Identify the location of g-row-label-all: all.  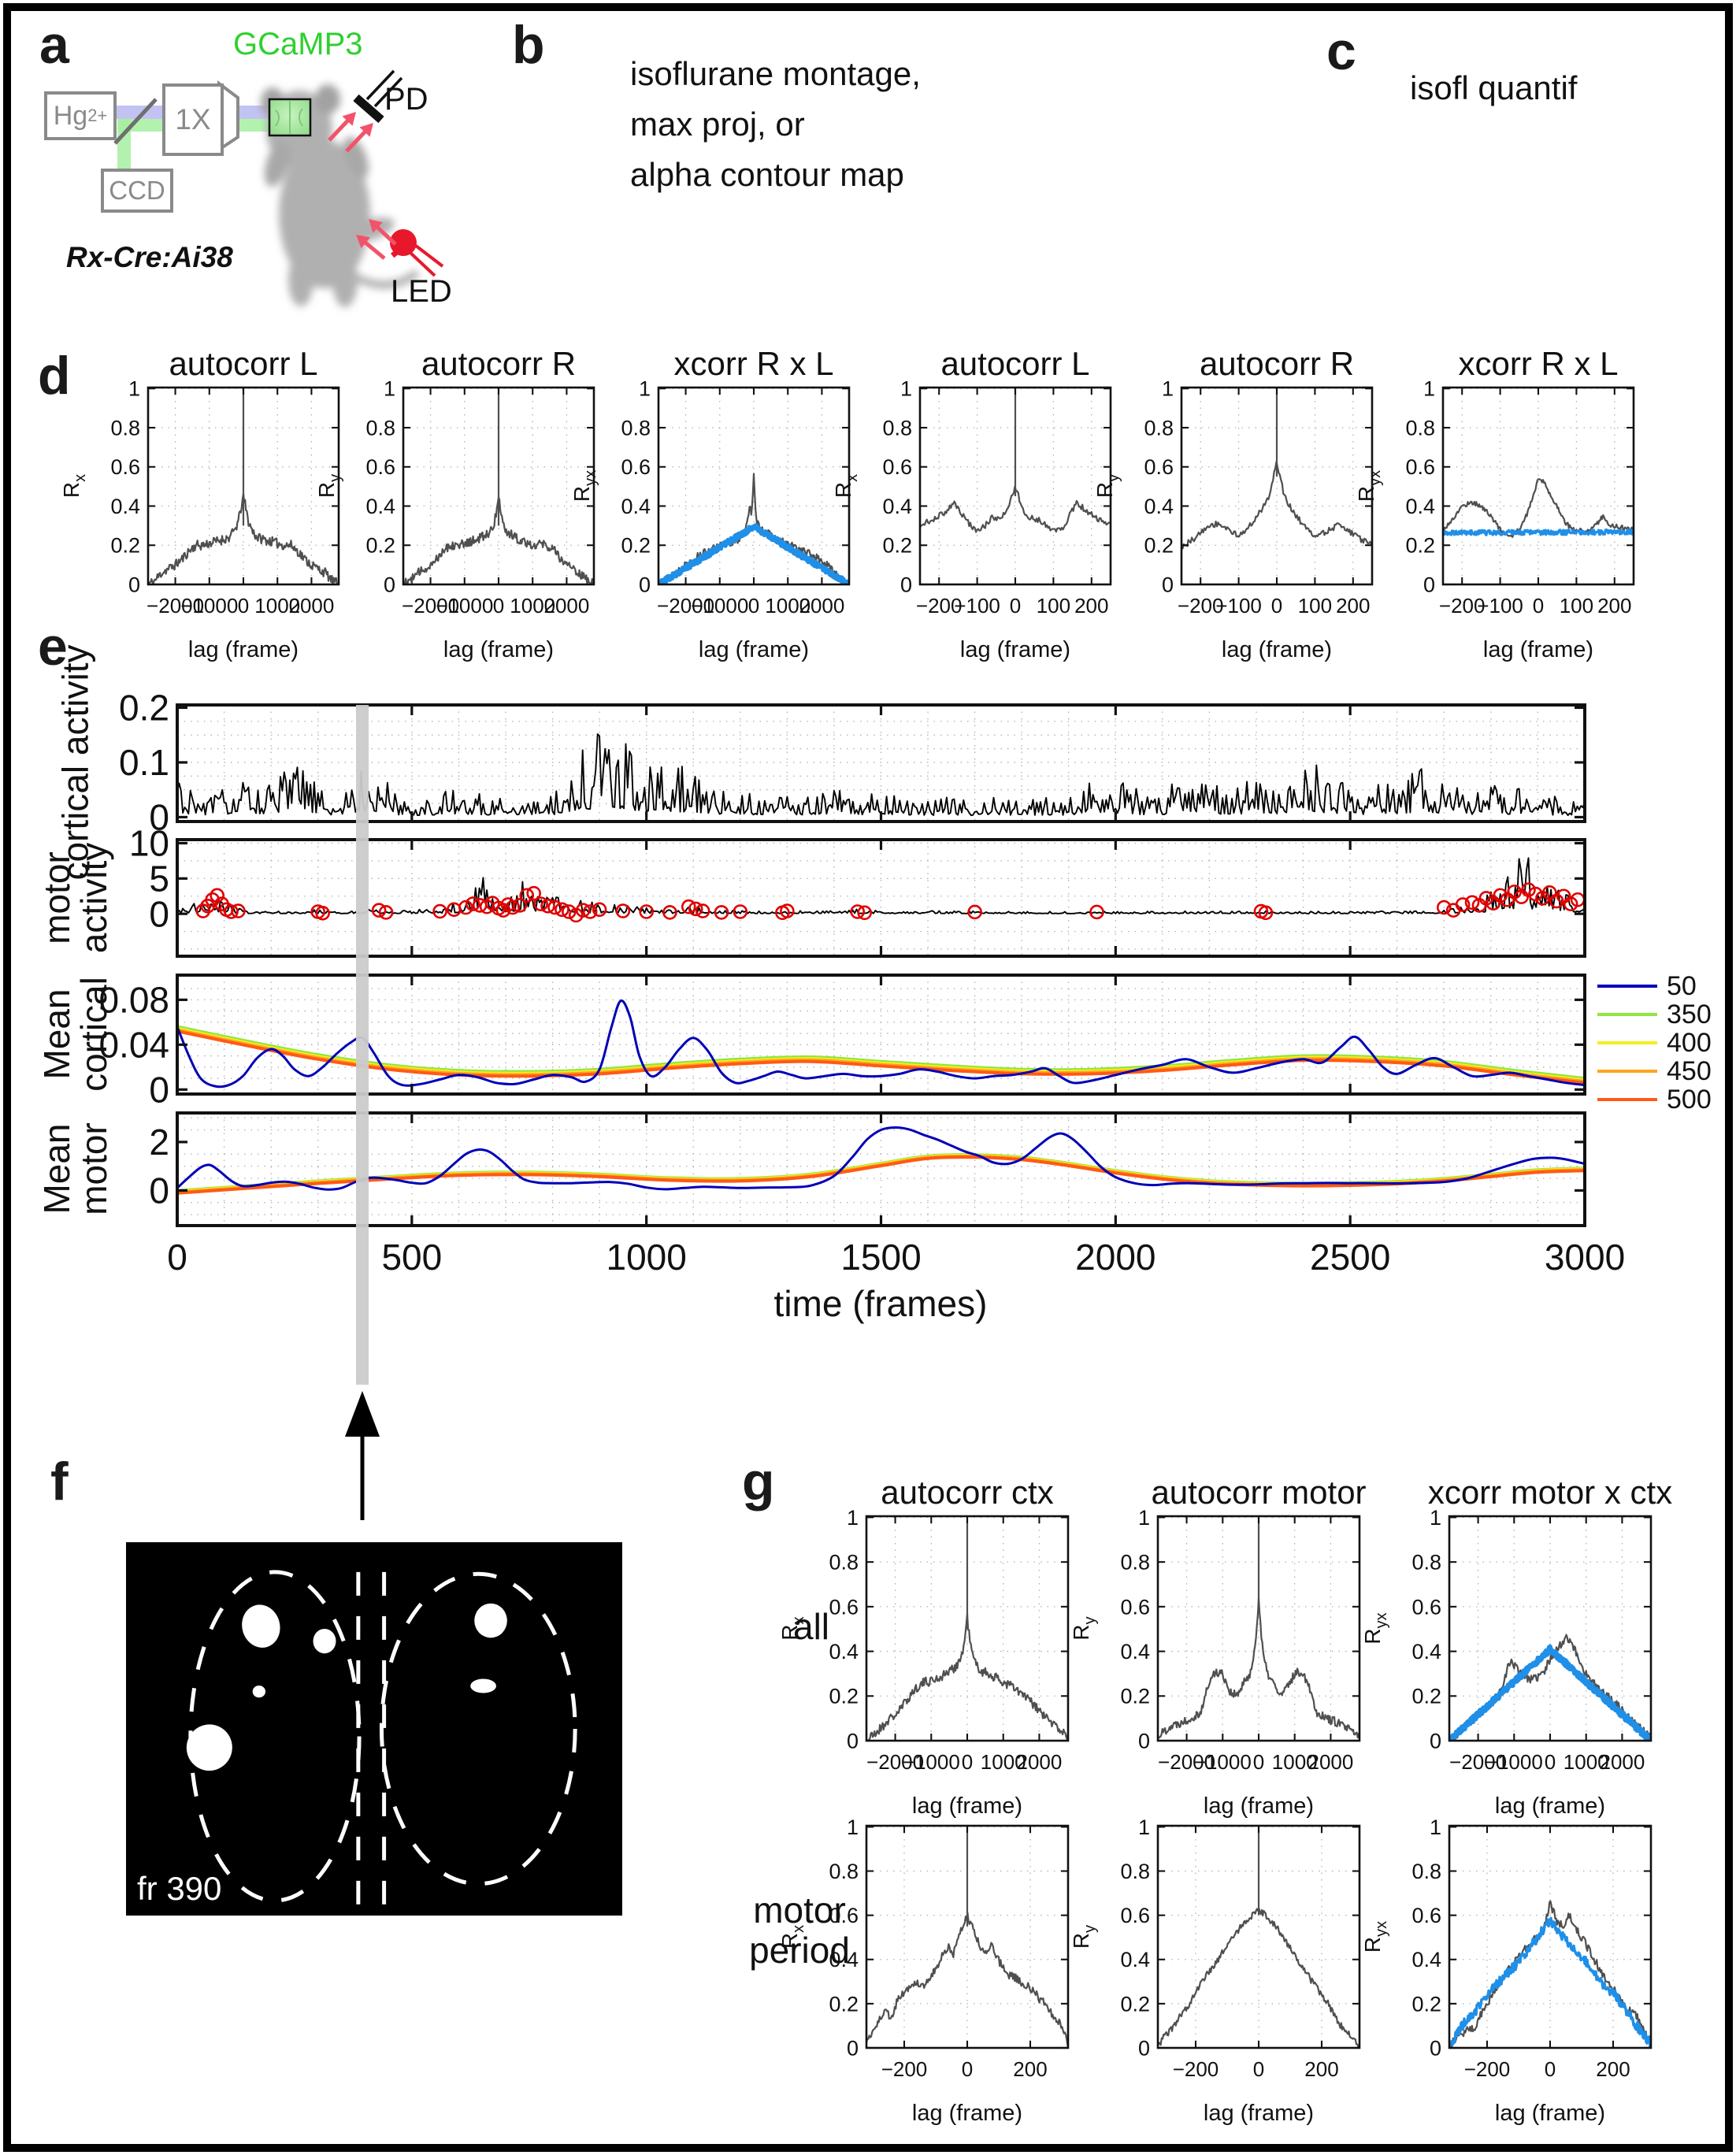
(811, 1626).